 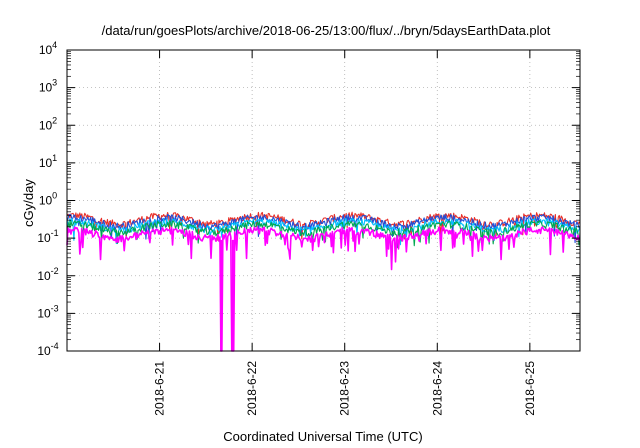 What do you see at coordinates (48, 161) in the screenshot?
I see `y-tick-label: 10¹` at bounding box center [48, 161].